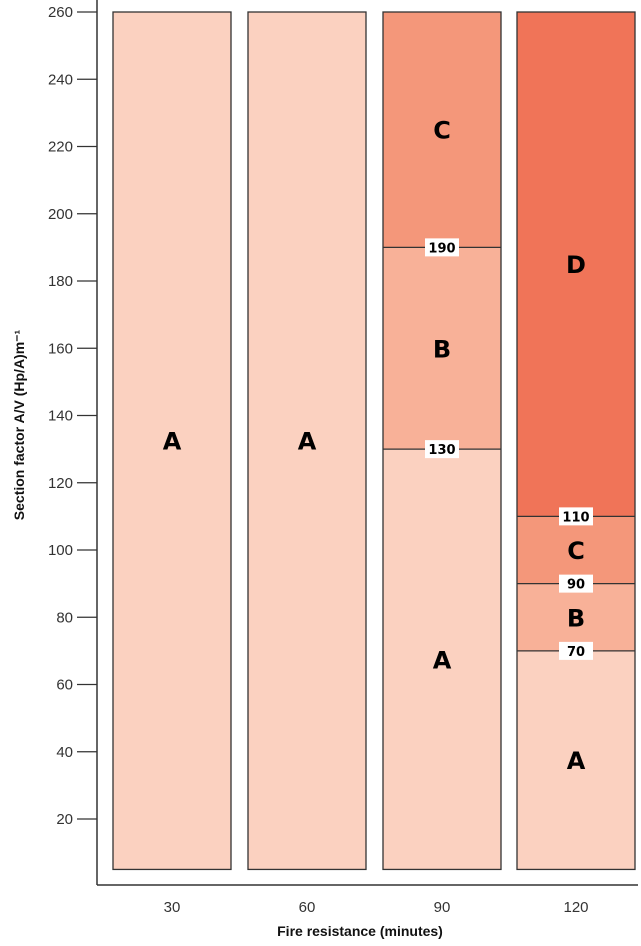 This screenshot has width=641, height=946. Describe the element at coordinates (60, 79) in the screenshot. I see `y-tick-label: 240` at that location.